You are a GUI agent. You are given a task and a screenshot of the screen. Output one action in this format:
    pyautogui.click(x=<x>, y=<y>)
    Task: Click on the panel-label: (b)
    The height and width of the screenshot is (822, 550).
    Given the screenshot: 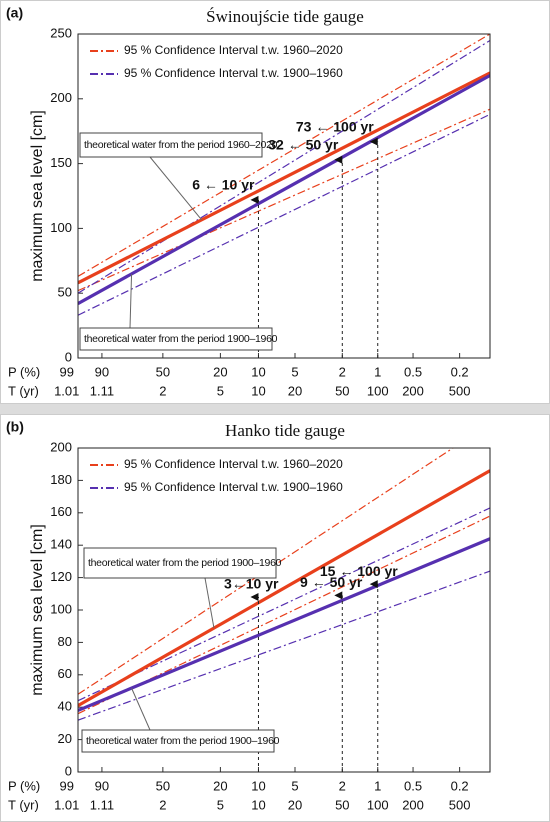 What is the action you would take?
    pyautogui.click(x=15, y=427)
    